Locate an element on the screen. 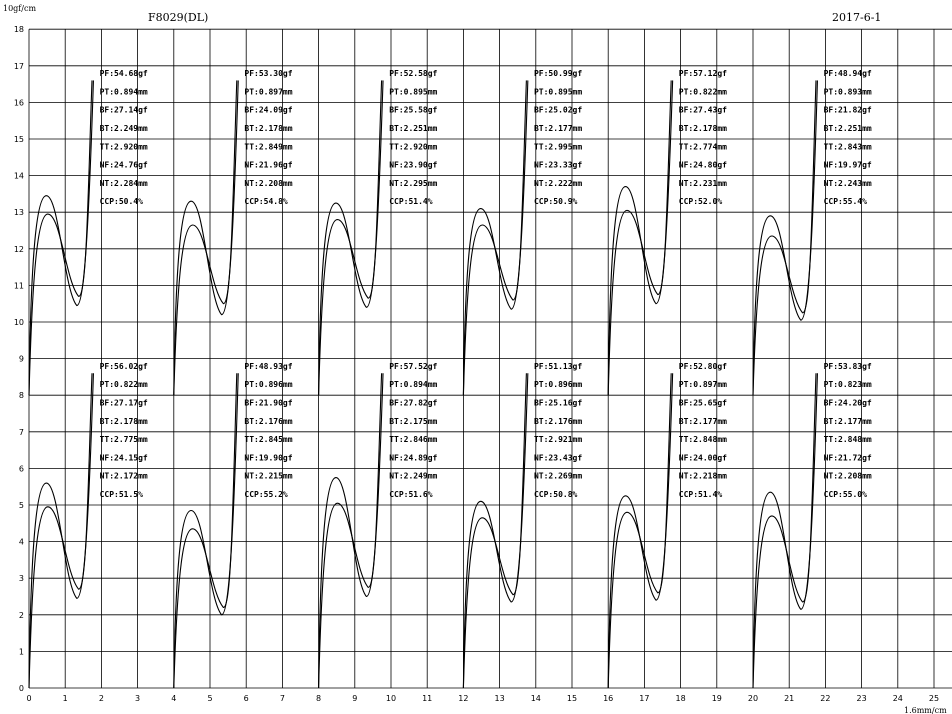  stat-value: PF:57.12gf is located at coordinates (703, 73).